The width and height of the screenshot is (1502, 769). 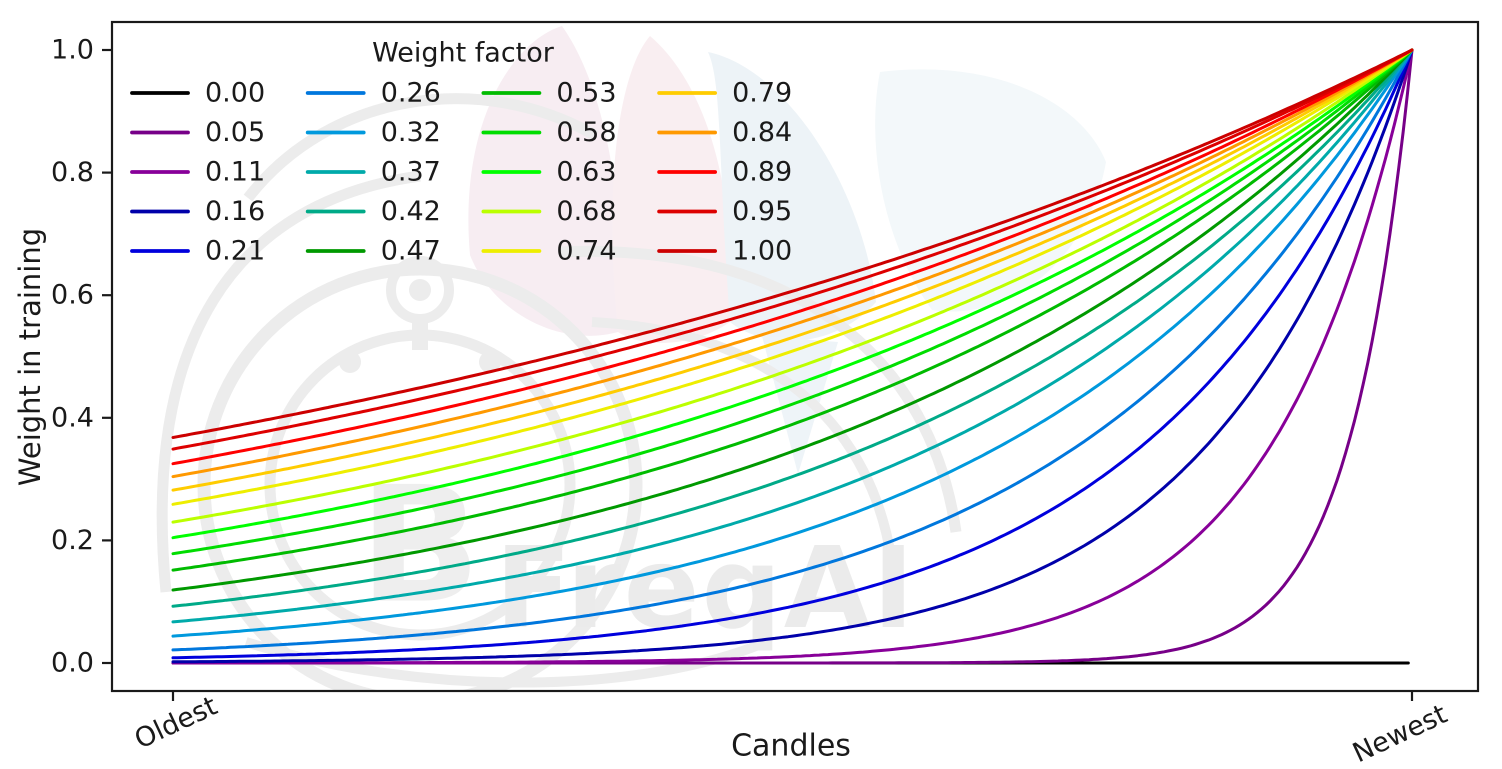 I want to click on watermark-logo-glyph: B, so click(x=420, y=545).